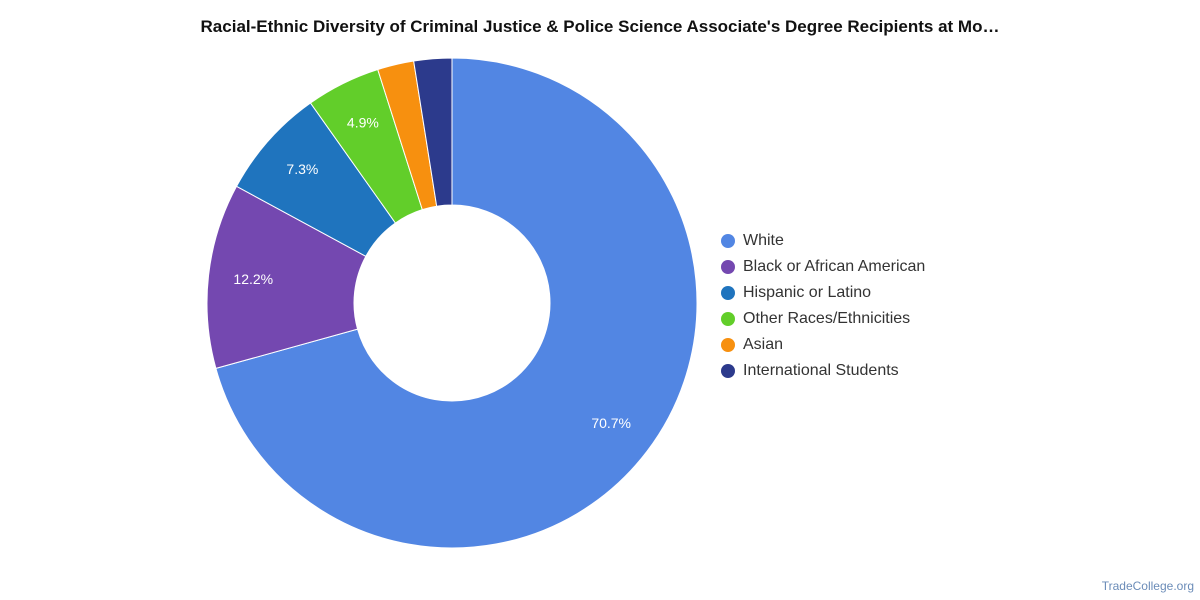  I want to click on legend-label: Hispanic or Latino, so click(807, 292).